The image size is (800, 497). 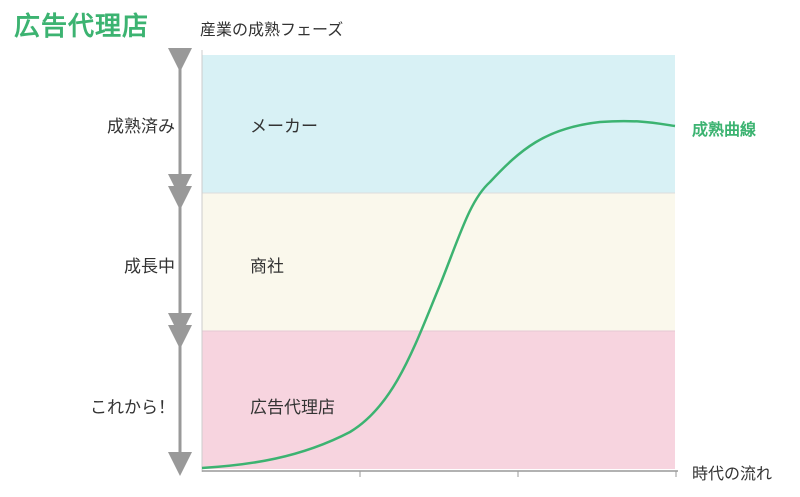 What do you see at coordinates (284, 127) in the screenshot?
I see `band-label-maker: メーカー` at bounding box center [284, 127].